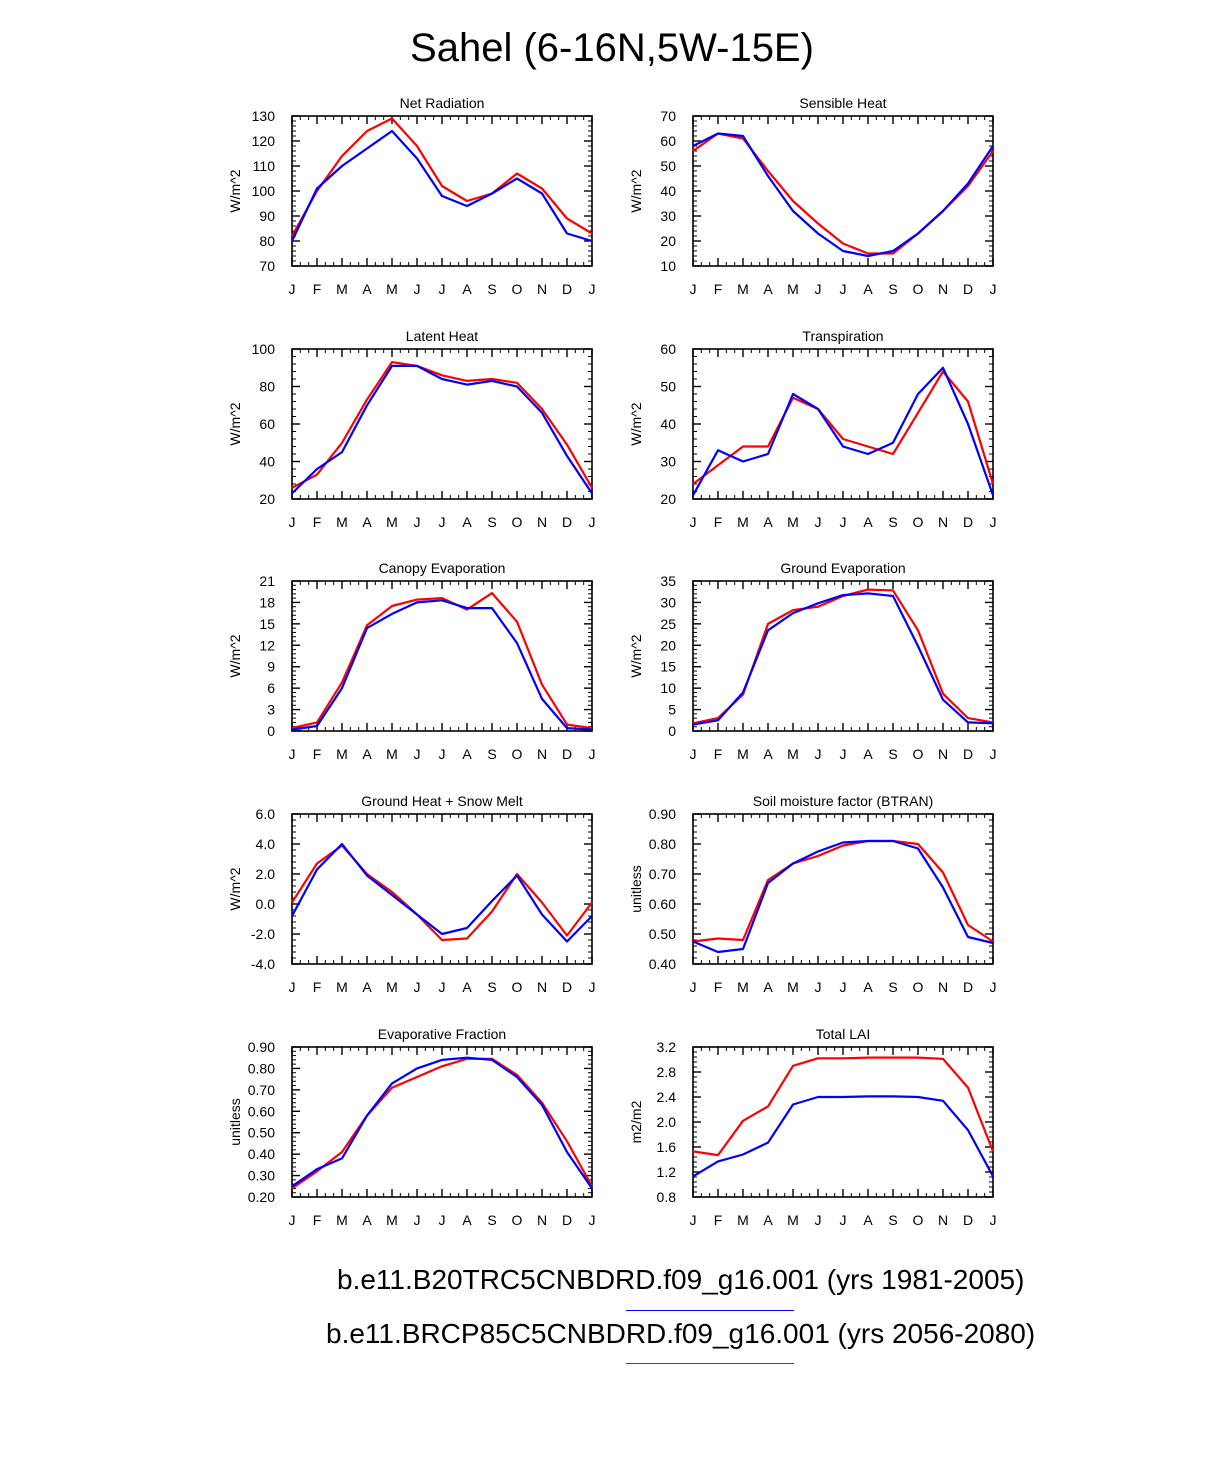 Image resolution: width=1224 pixels, height=1472 pixels. Describe the element at coordinates (267, 216) in the screenshot. I see `y-tick-label: 90` at that location.